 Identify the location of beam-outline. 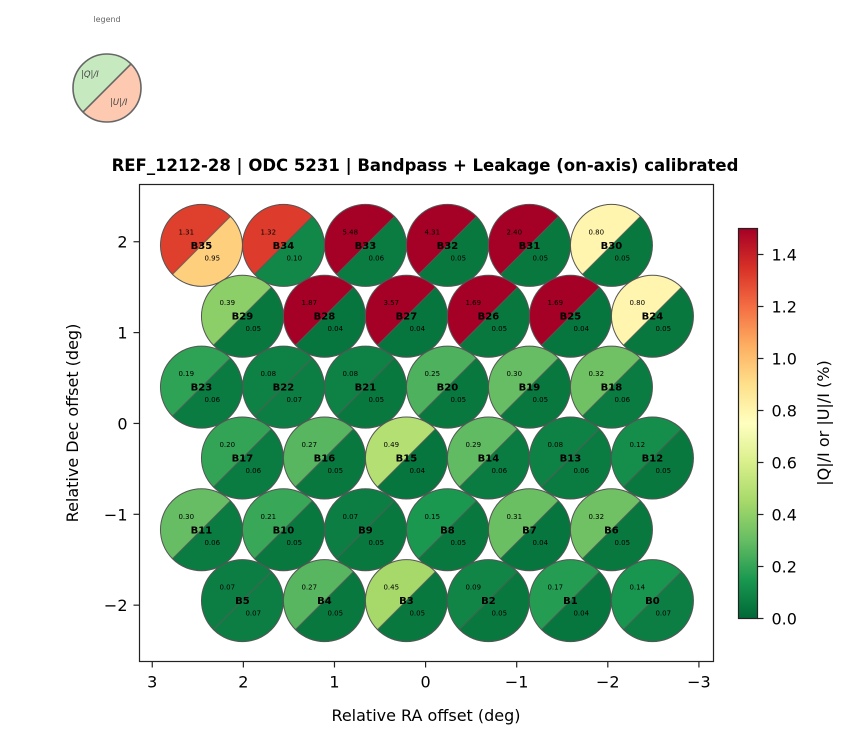
(652, 316).